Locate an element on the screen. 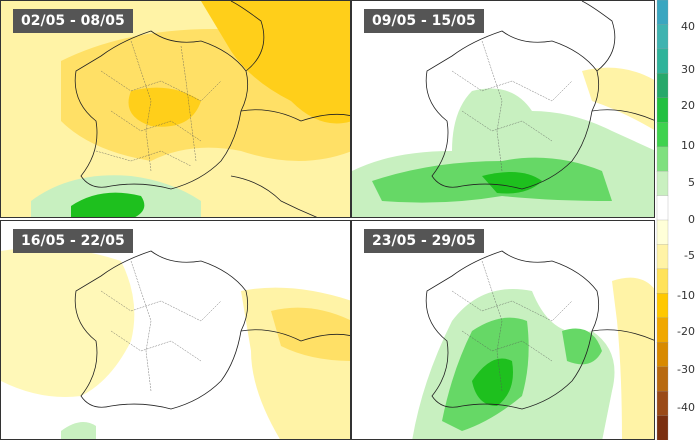 The height and width of the screenshot is (444, 700). panel-4-date-label: 23/05 - 29/05 is located at coordinates (424, 241).